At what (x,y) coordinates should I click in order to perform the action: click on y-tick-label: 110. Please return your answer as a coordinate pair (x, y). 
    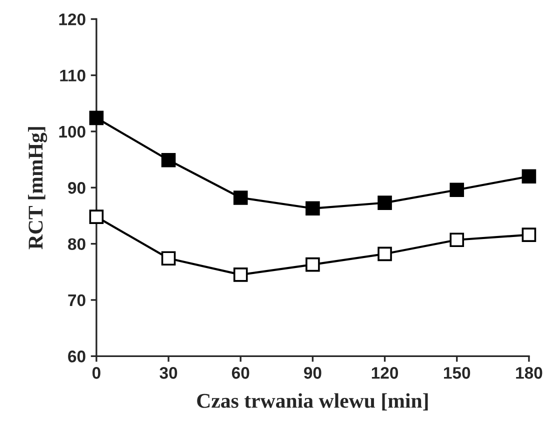
    Looking at the image, I should click on (73, 76).